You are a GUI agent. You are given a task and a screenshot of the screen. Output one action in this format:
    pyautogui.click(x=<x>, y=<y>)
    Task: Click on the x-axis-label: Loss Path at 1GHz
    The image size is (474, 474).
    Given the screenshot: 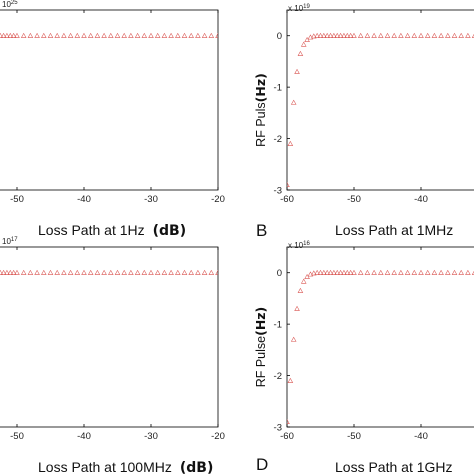 What is the action you would take?
    pyautogui.click(x=394, y=466)
    